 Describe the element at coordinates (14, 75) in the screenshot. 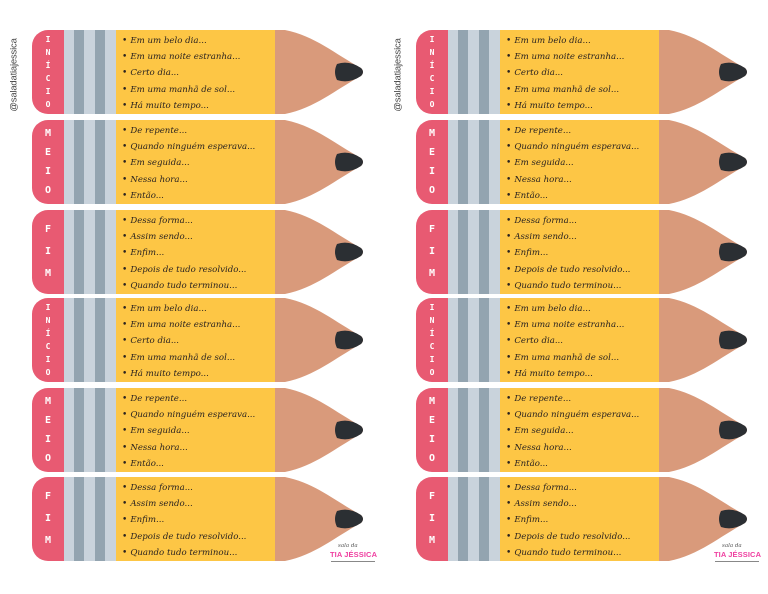

I see `instagram-handle-text: @saladatiajessica` at that location.